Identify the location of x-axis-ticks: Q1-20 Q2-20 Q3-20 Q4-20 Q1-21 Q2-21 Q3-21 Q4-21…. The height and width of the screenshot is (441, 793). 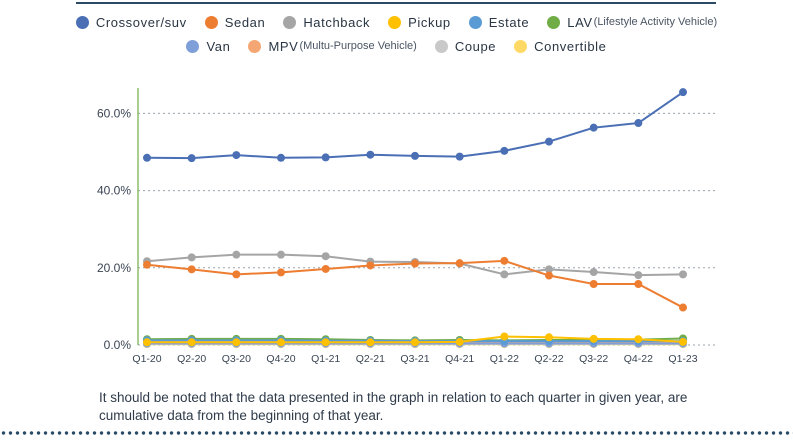
(414, 359).